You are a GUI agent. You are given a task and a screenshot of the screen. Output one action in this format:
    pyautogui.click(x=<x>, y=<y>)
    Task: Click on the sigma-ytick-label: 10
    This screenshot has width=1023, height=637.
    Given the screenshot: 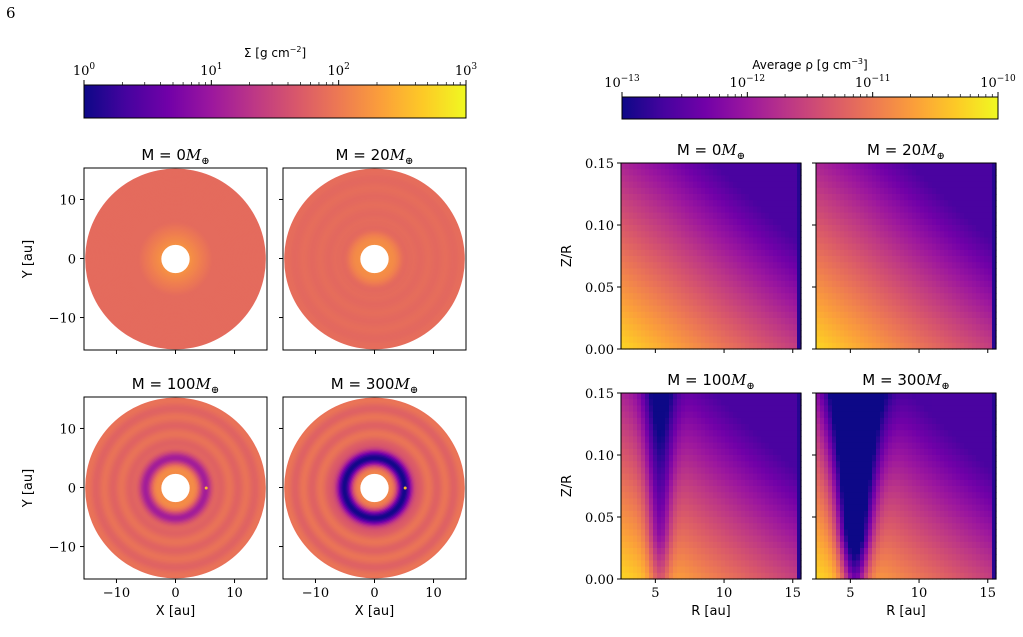 What is the action you would take?
    pyautogui.click(x=67, y=429)
    